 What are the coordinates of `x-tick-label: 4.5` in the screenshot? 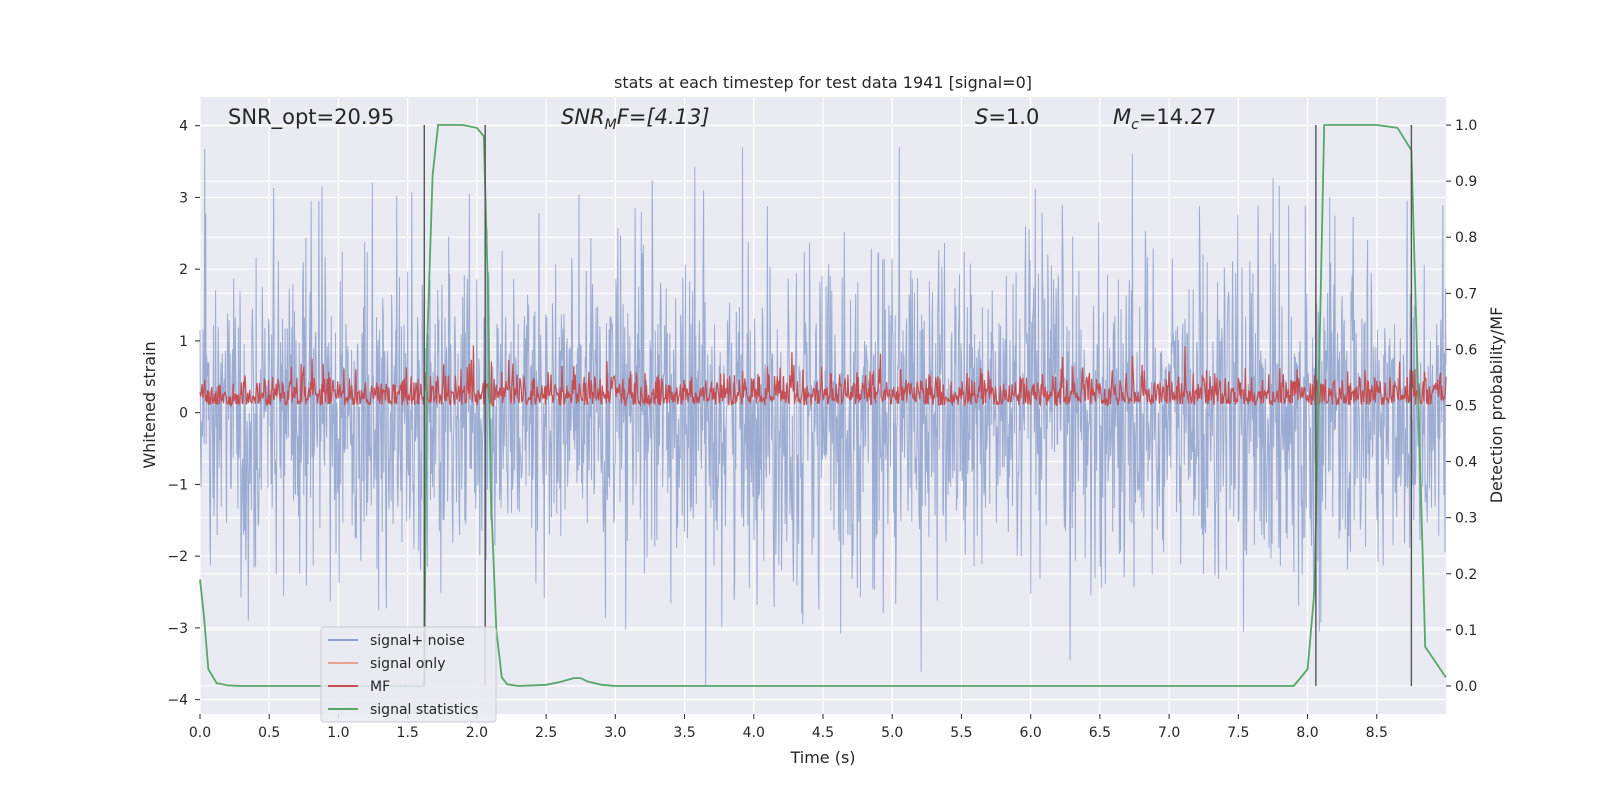 It's located at (823, 733).